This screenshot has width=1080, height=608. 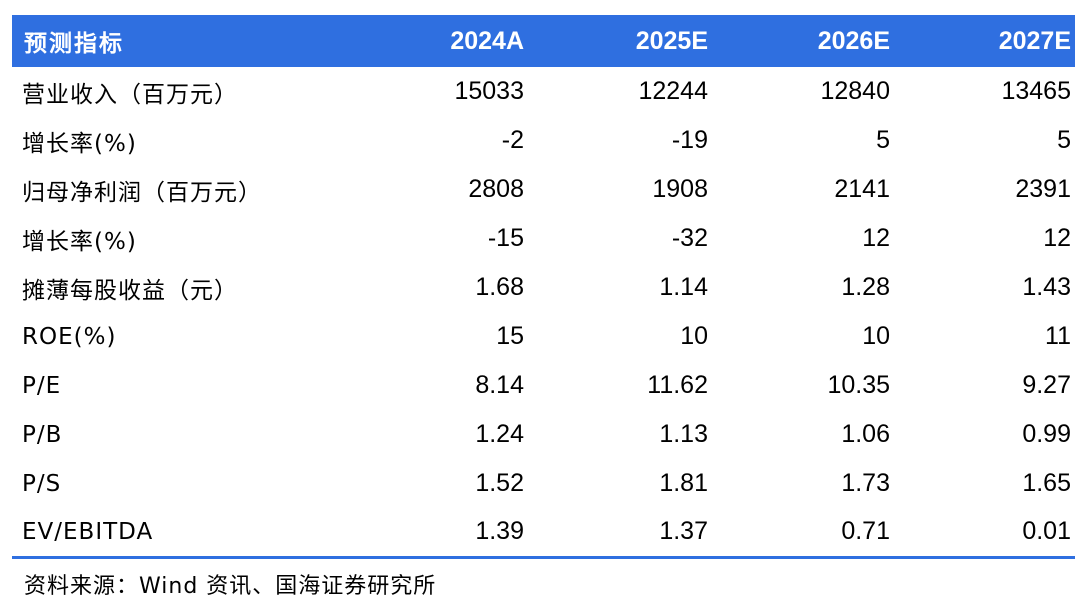 What do you see at coordinates (448, 533) in the screenshot?
I see `cell-2024a: 1.39` at bounding box center [448, 533].